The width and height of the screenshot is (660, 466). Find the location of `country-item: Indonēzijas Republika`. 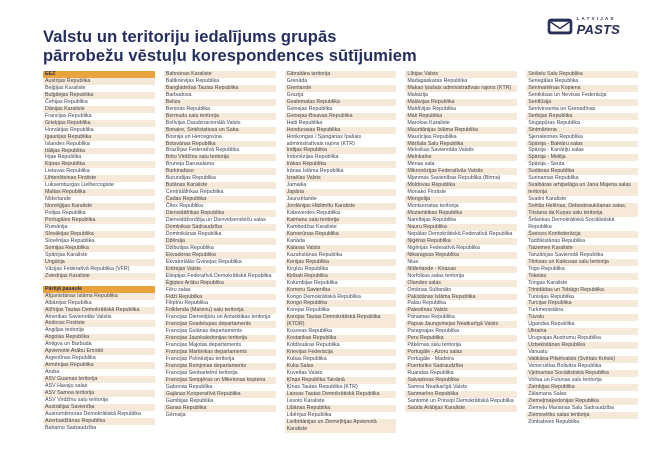

country-item: Indonēzijas Republika is located at coordinates (312, 157).